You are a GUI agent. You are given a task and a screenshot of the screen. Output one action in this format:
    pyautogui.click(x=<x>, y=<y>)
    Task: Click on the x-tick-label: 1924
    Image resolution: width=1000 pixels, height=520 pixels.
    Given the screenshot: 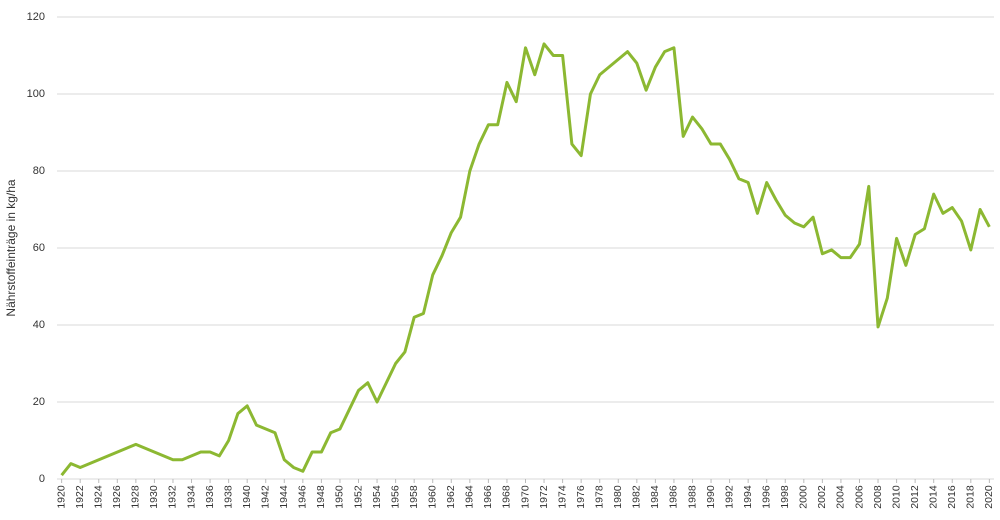 What is the action you would take?
    pyautogui.click(x=99, y=497)
    